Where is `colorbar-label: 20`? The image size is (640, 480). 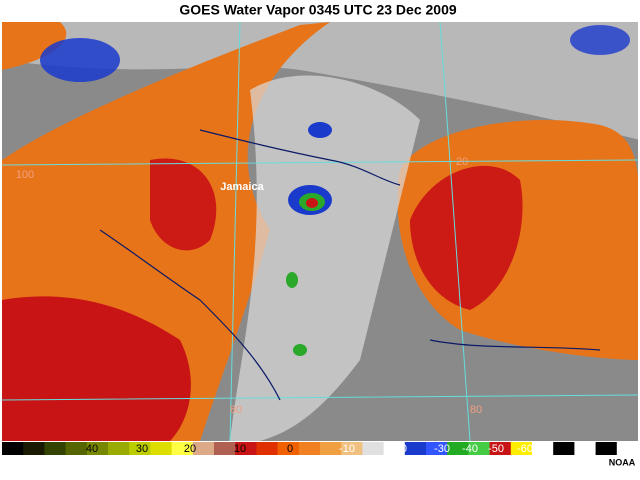
colorbar-label: 20 is located at coordinates (190, 449).